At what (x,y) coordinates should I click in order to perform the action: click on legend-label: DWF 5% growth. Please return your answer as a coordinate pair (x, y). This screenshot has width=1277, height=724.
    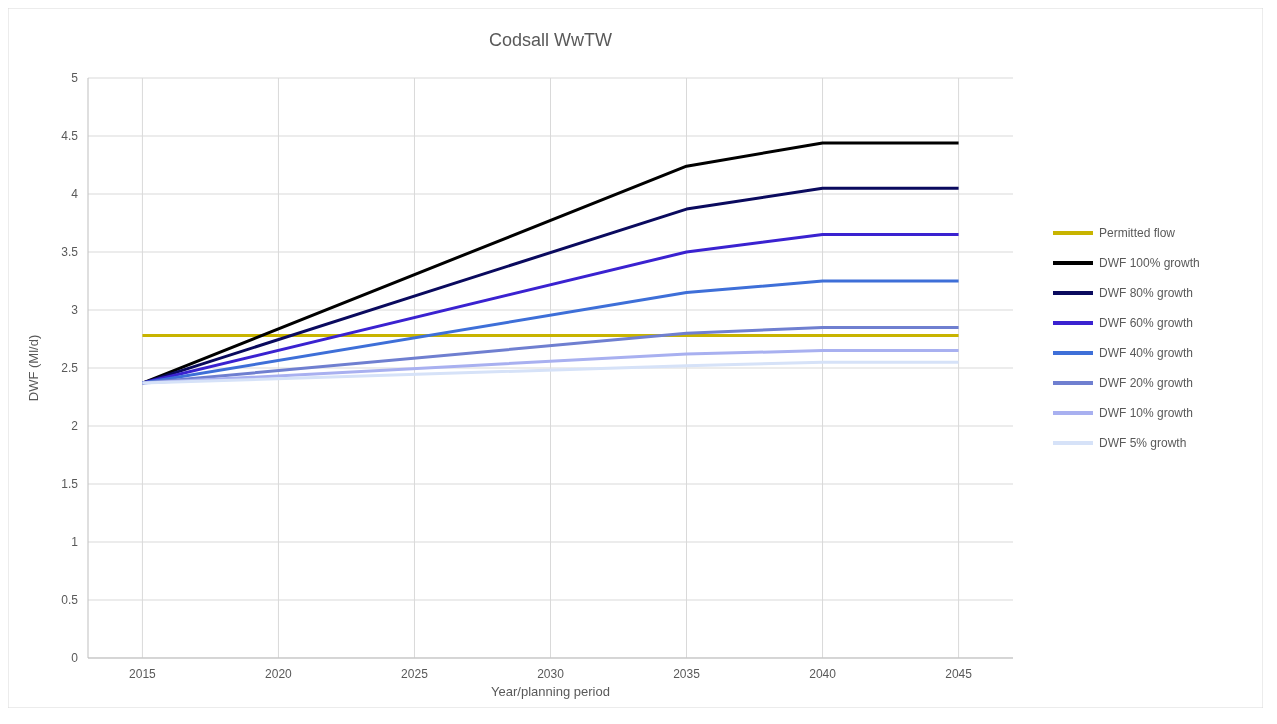
    Looking at the image, I should click on (1143, 443).